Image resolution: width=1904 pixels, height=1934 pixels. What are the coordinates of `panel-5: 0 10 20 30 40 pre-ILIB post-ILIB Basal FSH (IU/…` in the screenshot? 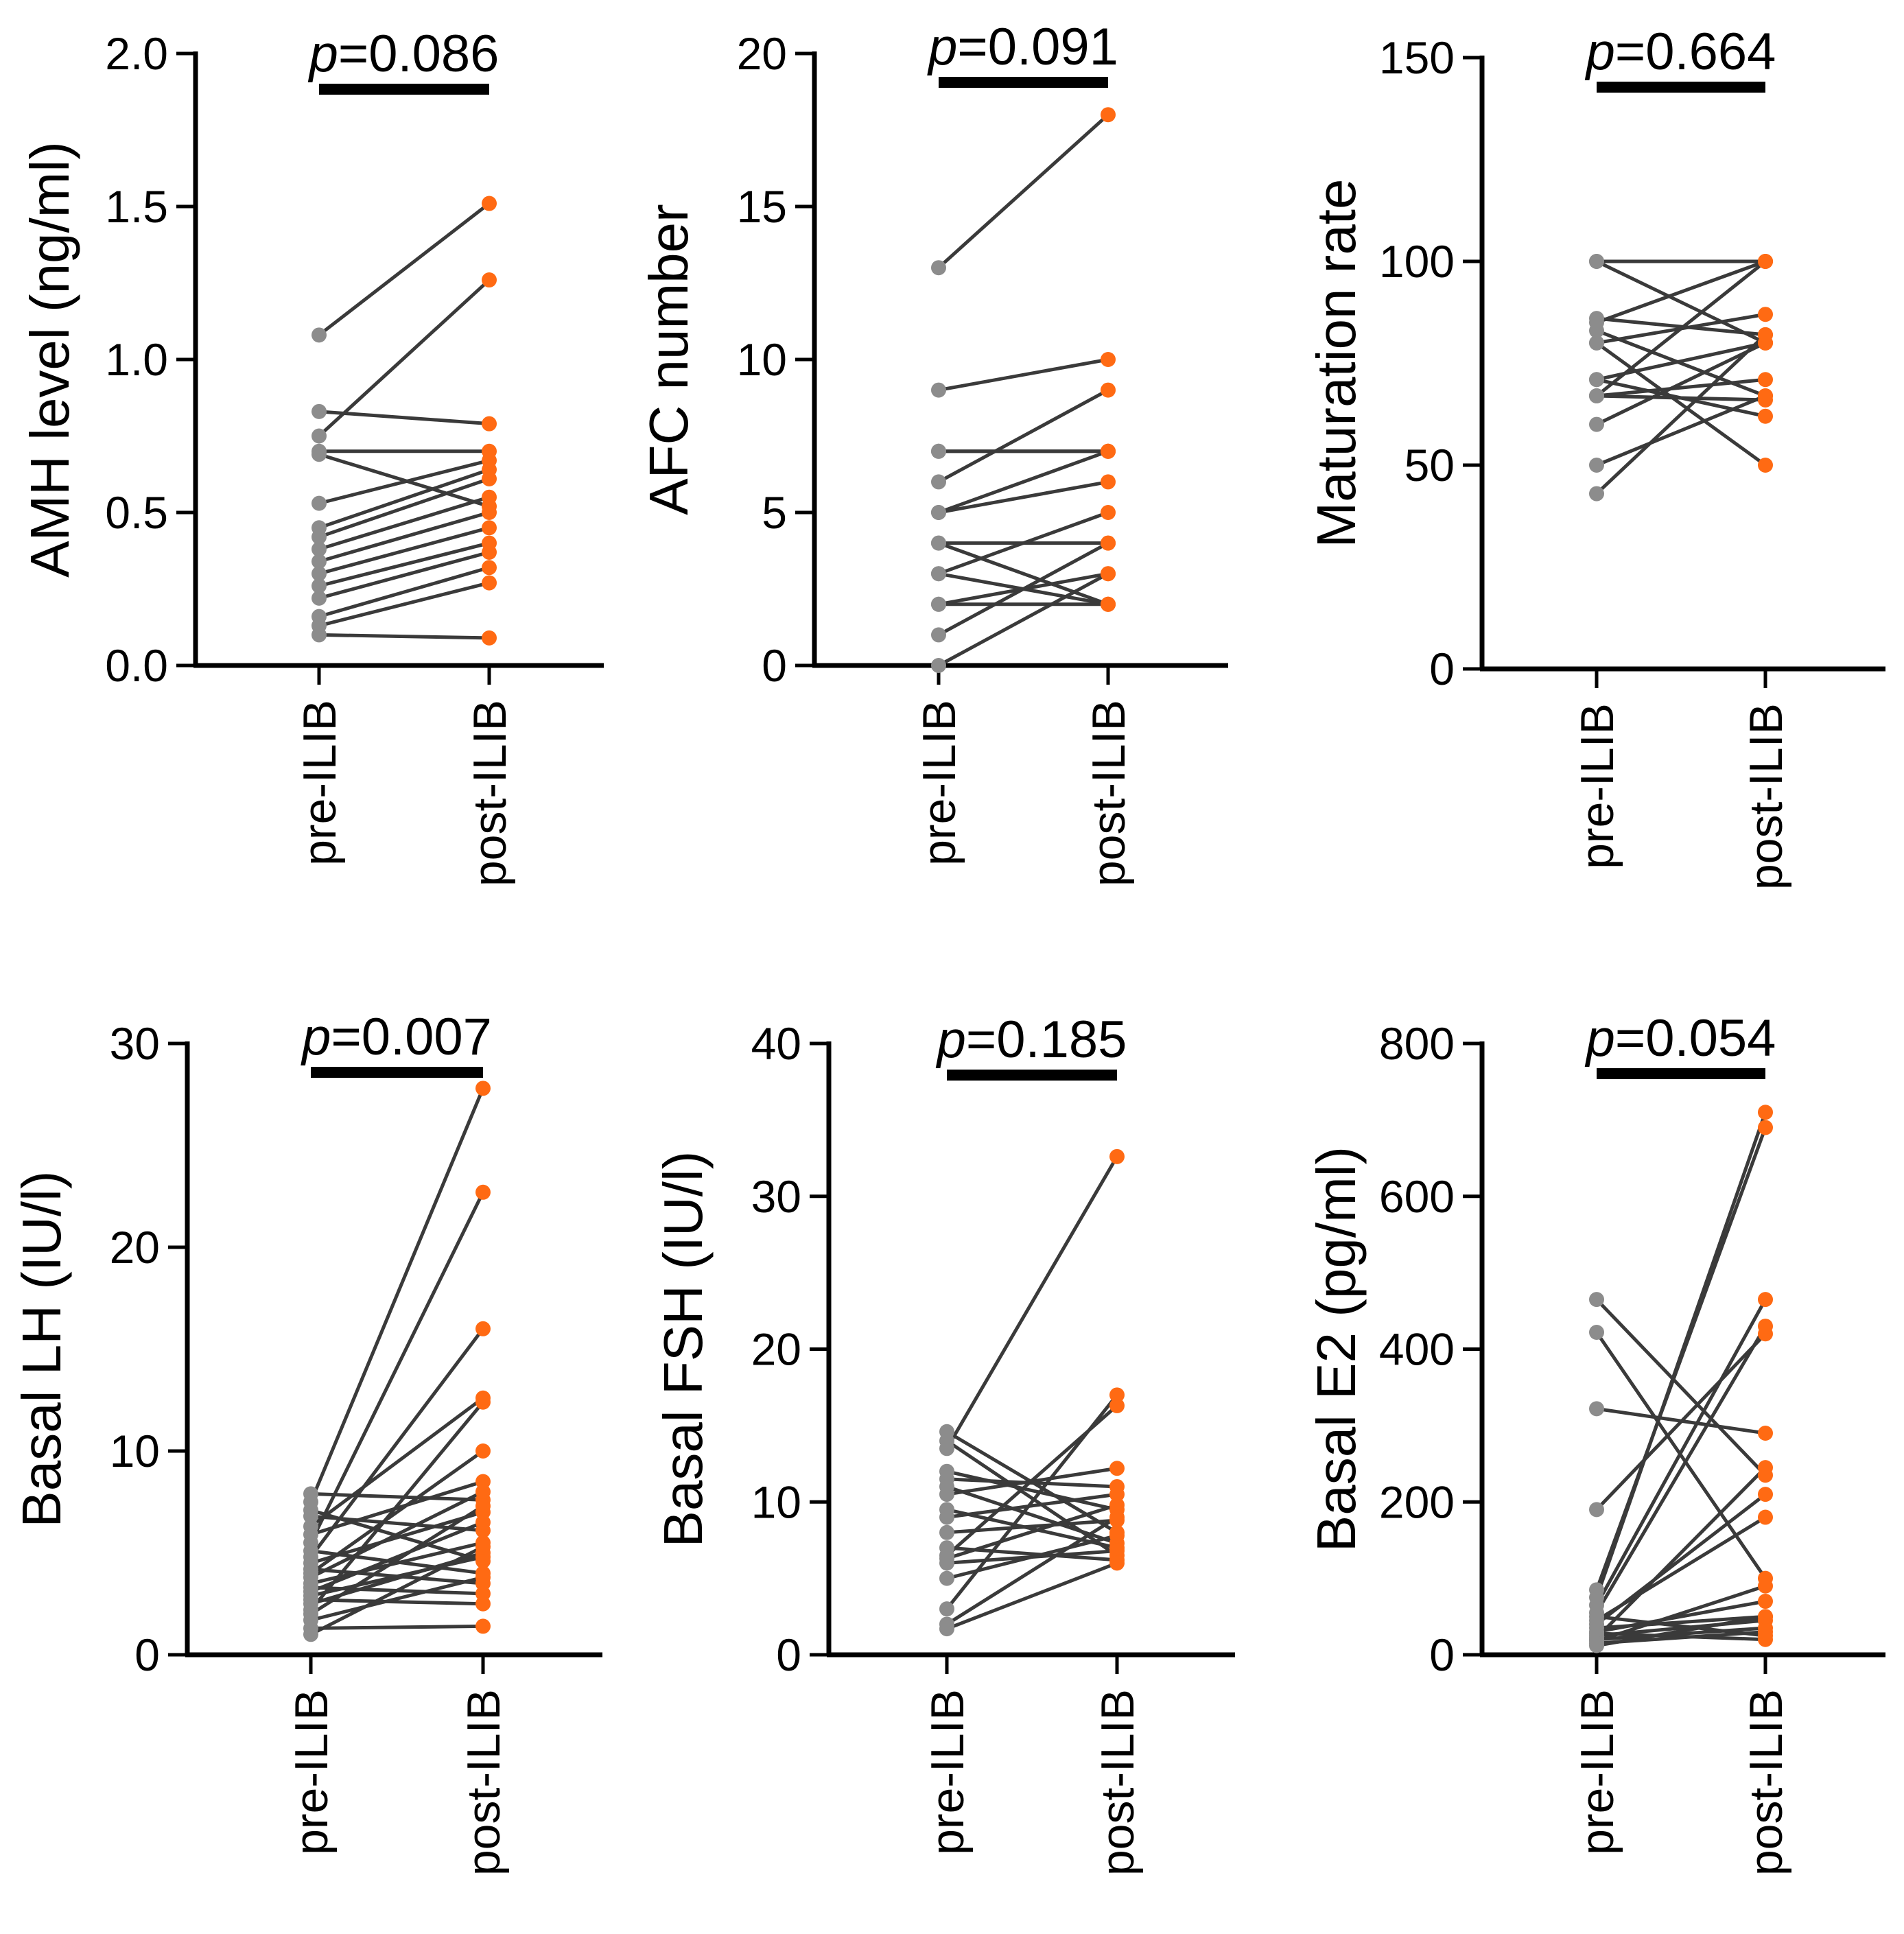 It's located at (944, 1443).